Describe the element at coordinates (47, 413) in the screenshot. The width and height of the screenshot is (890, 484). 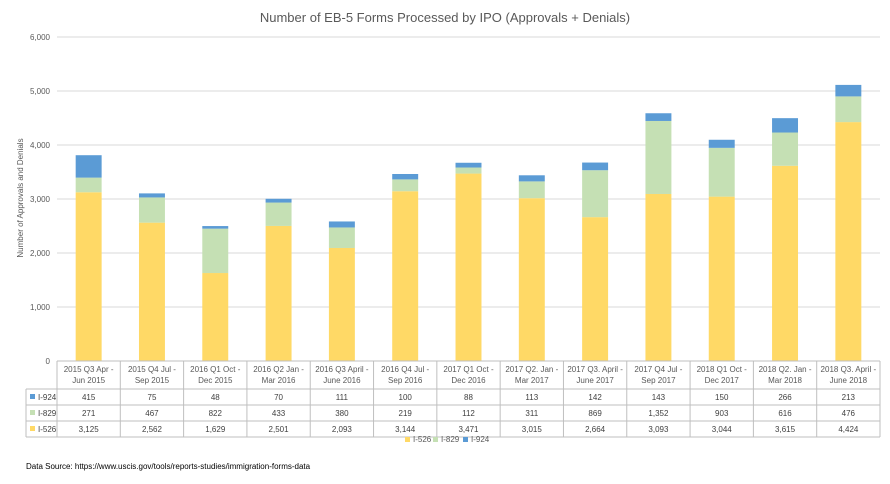
I see `table-series-label: I-829` at that location.